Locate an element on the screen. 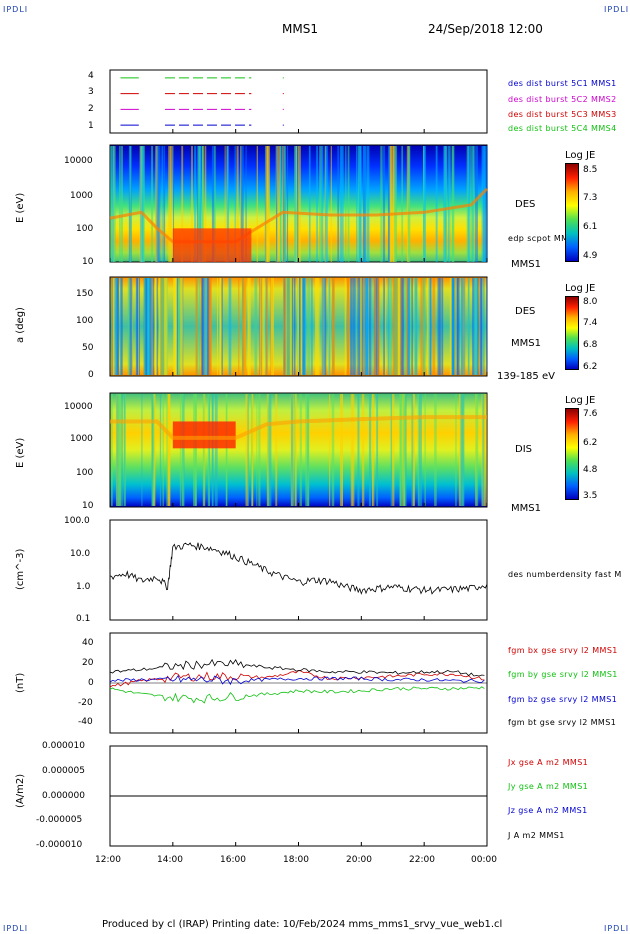 This screenshot has height=934, width=630. colorbar-tick: 6.2 is located at coordinates (590, 443).